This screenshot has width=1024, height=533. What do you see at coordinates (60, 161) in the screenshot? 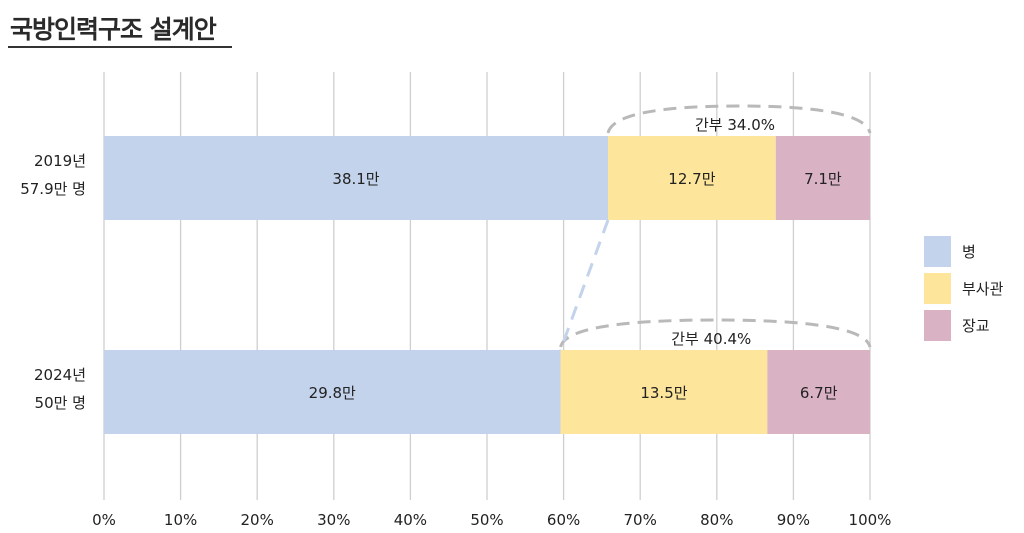
I see `category-label-year: 2019년` at bounding box center [60, 161].